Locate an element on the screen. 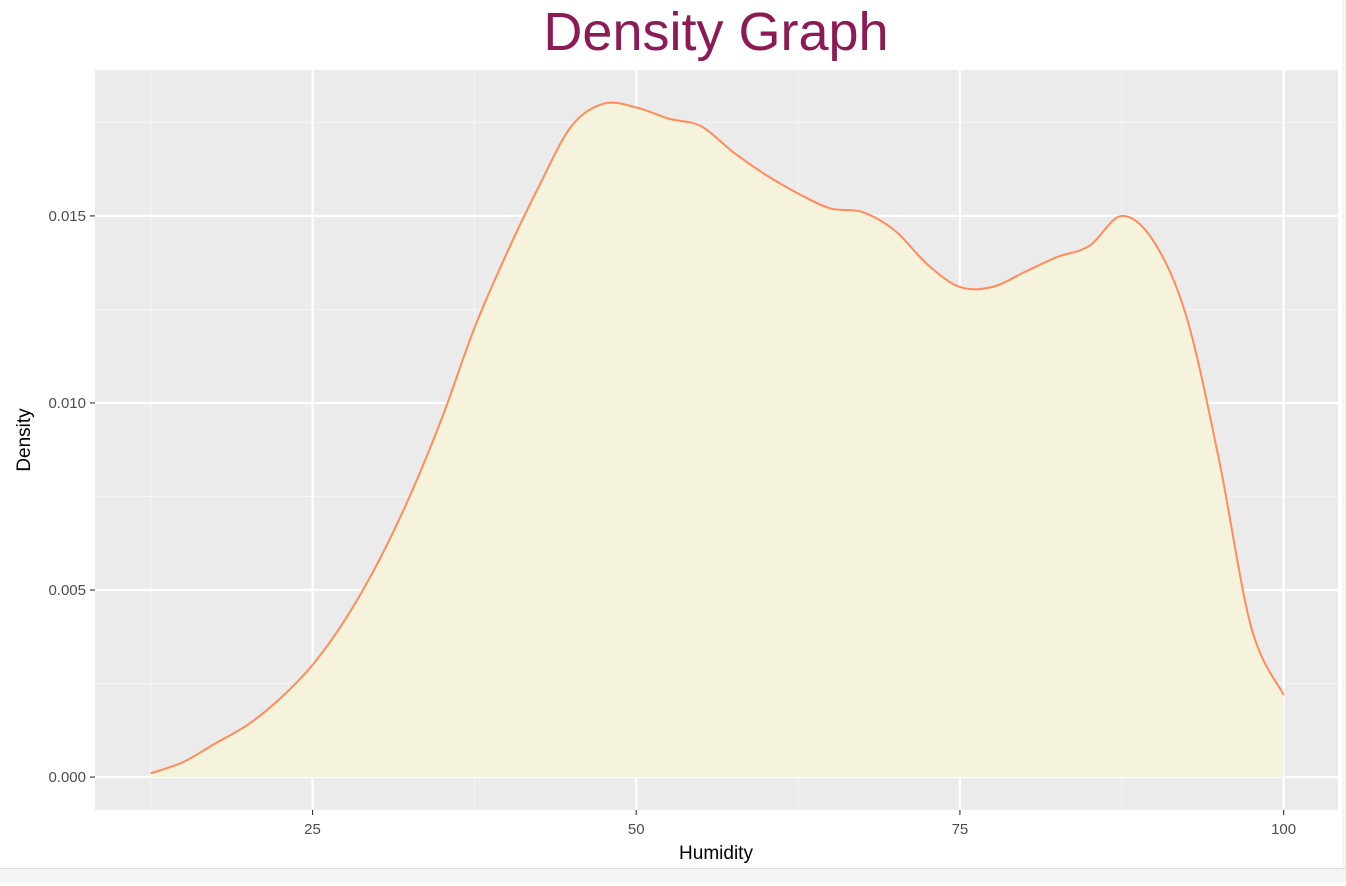  window-bottom-strip is located at coordinates (673, 875).